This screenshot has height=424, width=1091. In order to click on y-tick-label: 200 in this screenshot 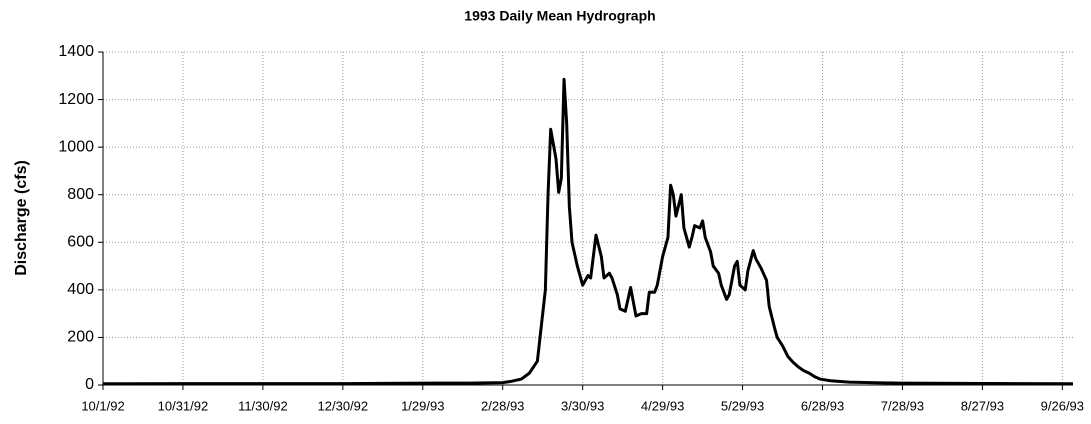, I will do `click(80, 337)`.